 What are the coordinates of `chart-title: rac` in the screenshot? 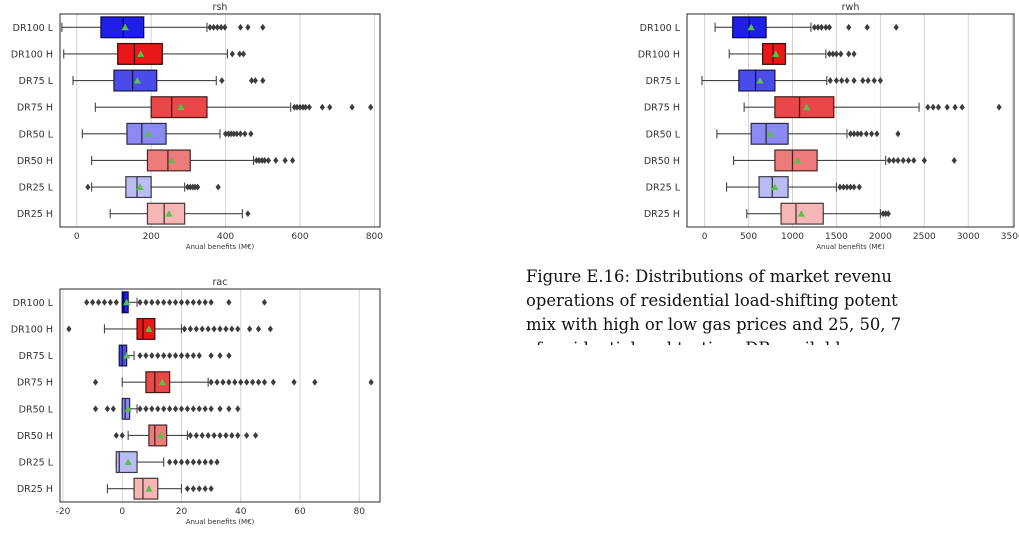 It's located at (220, 282).